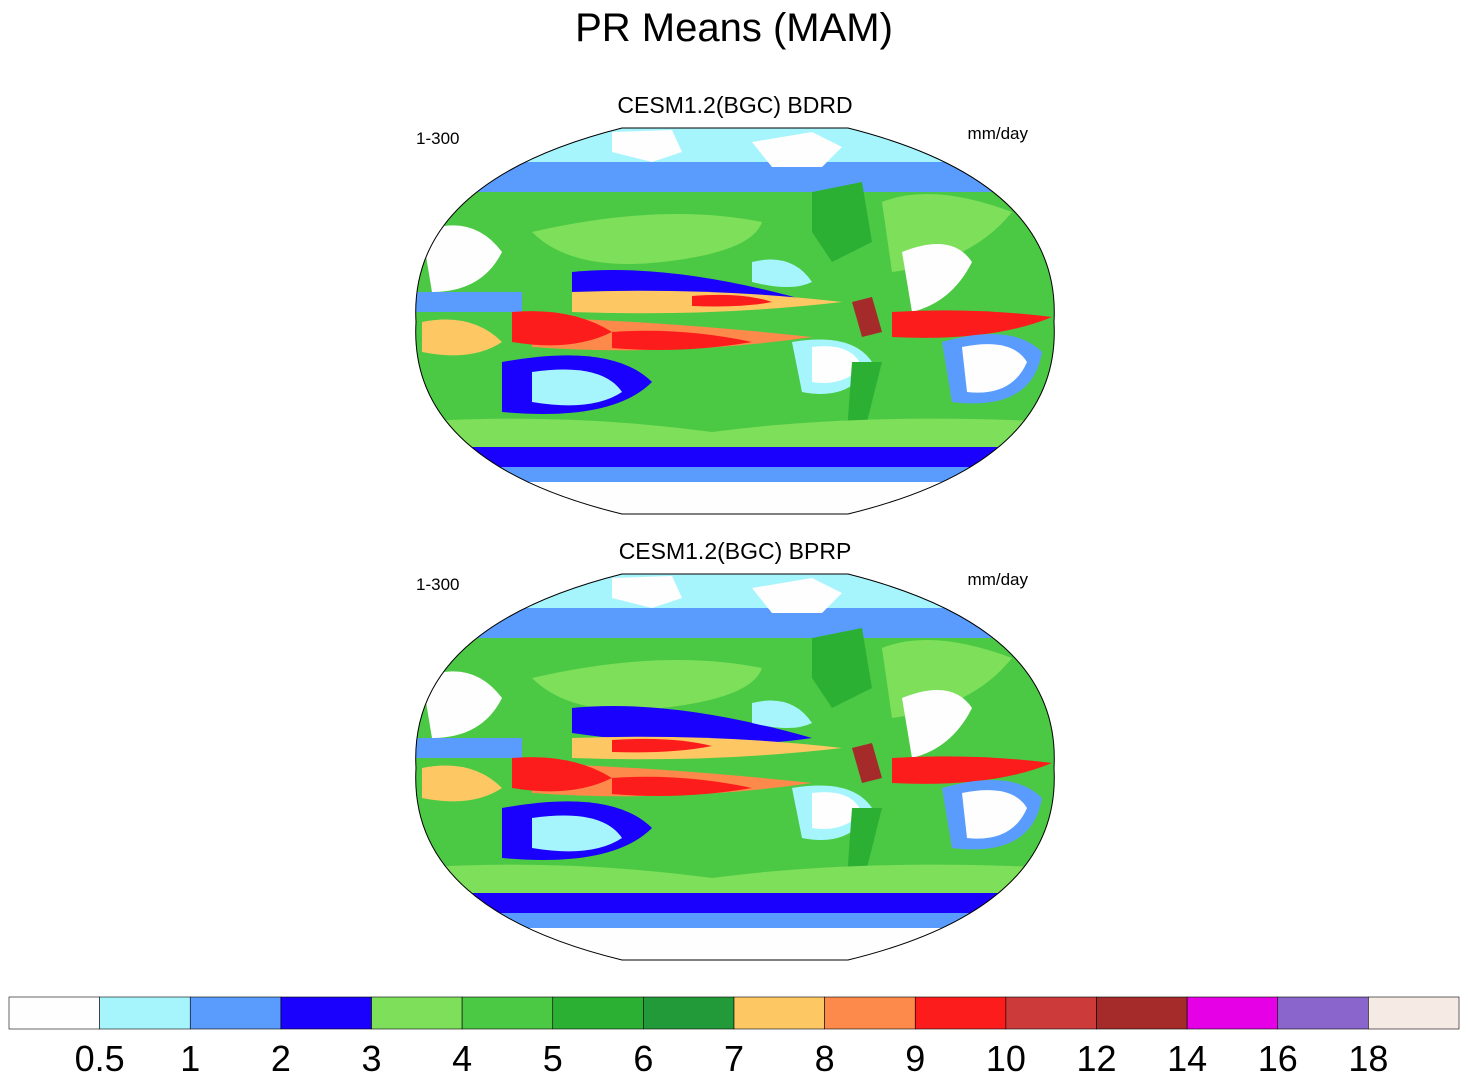 Image resolution: width=1468 pixels, height=1080 pixels. I want to click on colorbar-tick-label: 8, so click(824, 1058).